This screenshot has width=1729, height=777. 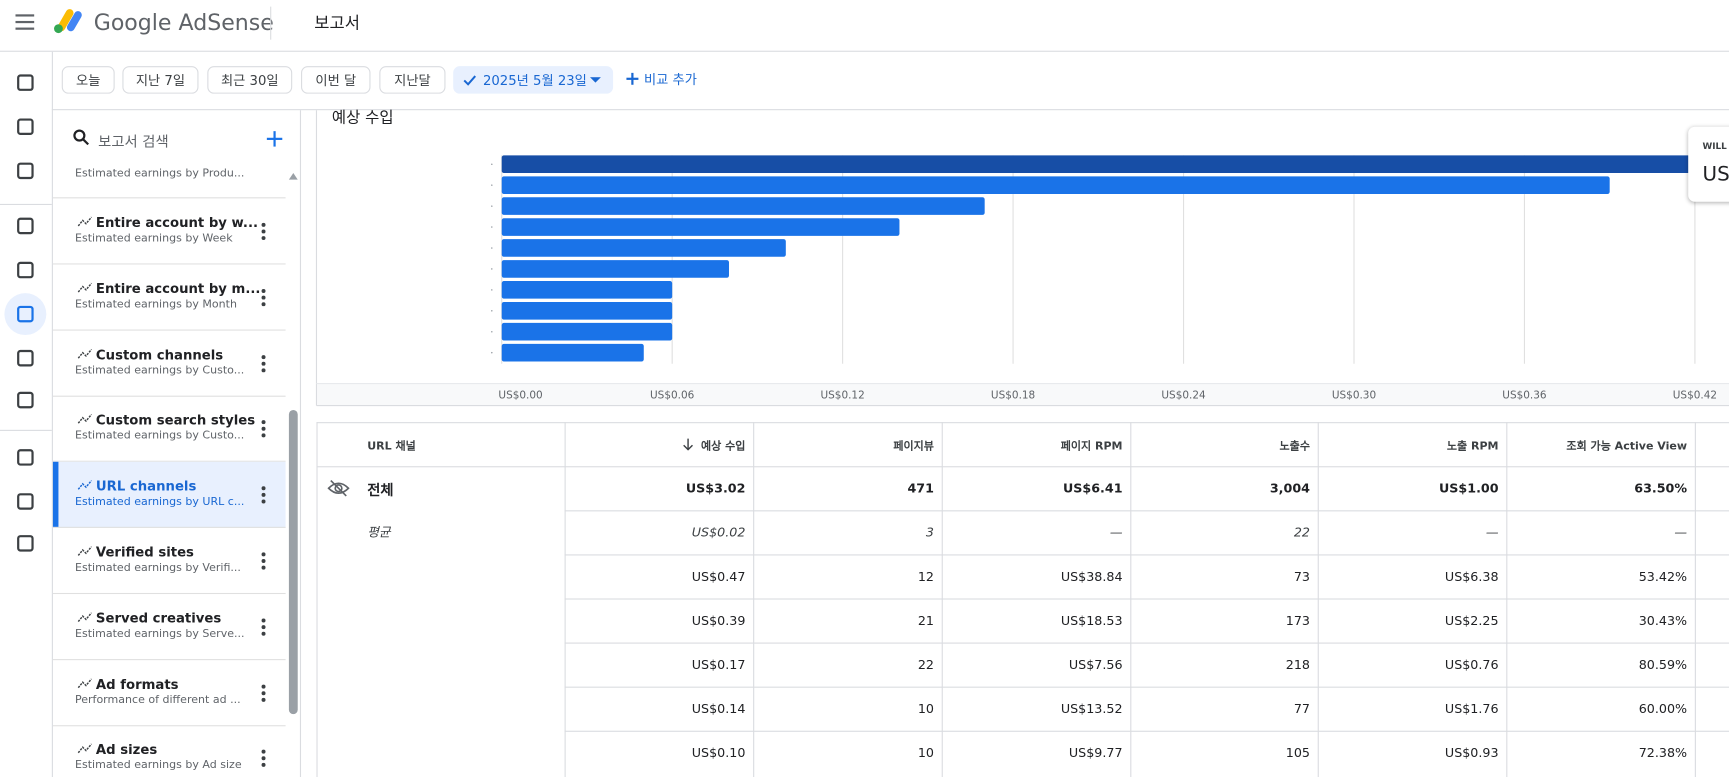 I want to click on search-placeholder: 보고서 검색, so click(x=133, y=142).